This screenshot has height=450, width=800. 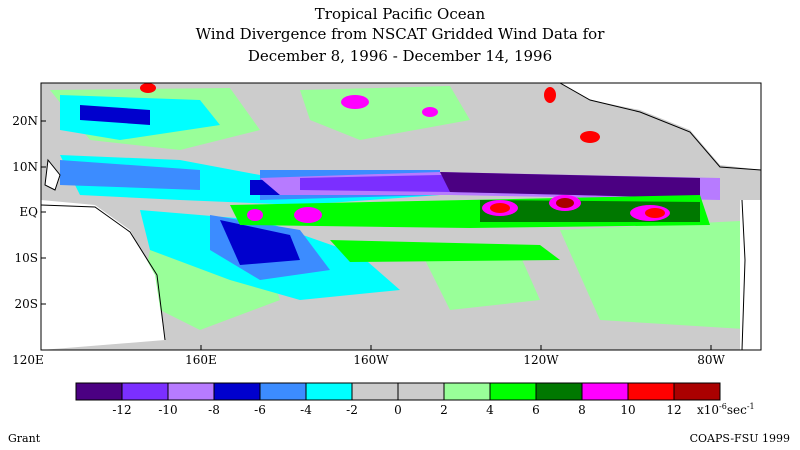 What do you see at coordinates (711, 360) in the screenshot?
I see `lon-label-80w: 80W` at bounding box center [711, 360].